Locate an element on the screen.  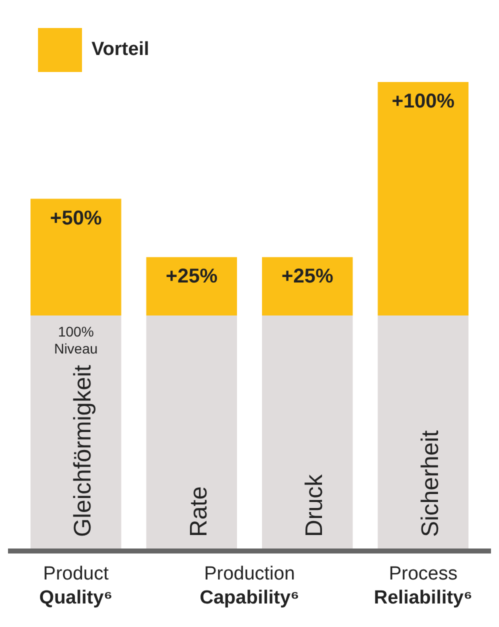
text: Process Reliability⁶ is located at coordinates (423, 586).